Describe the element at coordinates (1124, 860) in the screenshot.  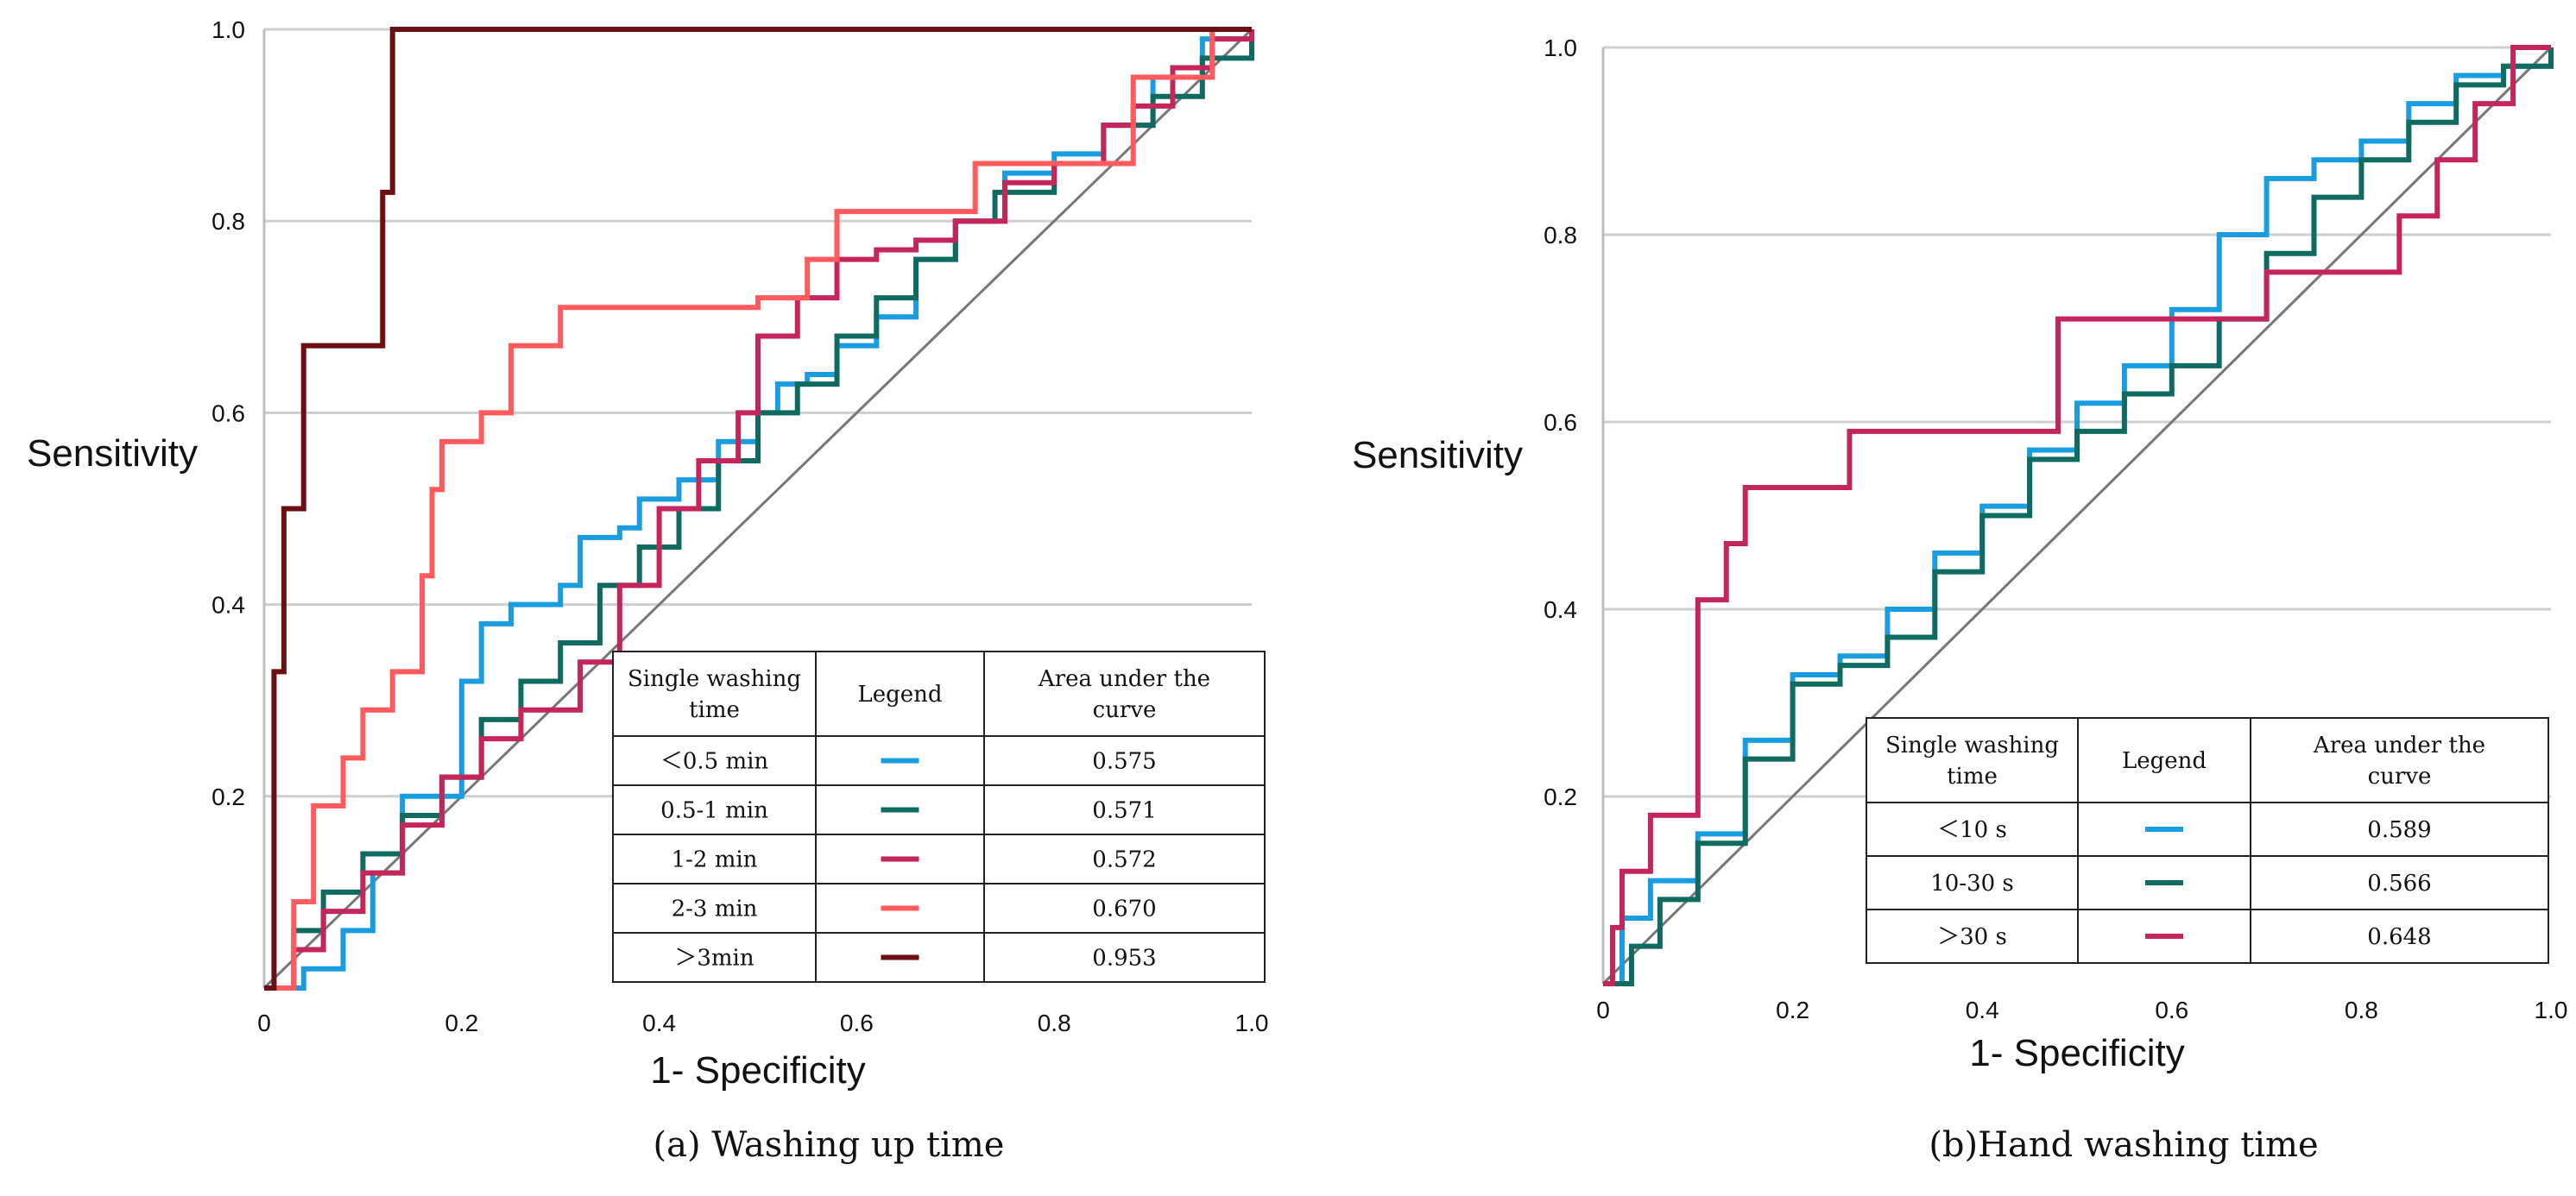
I see `table-auc-value: 0.572` at that location.